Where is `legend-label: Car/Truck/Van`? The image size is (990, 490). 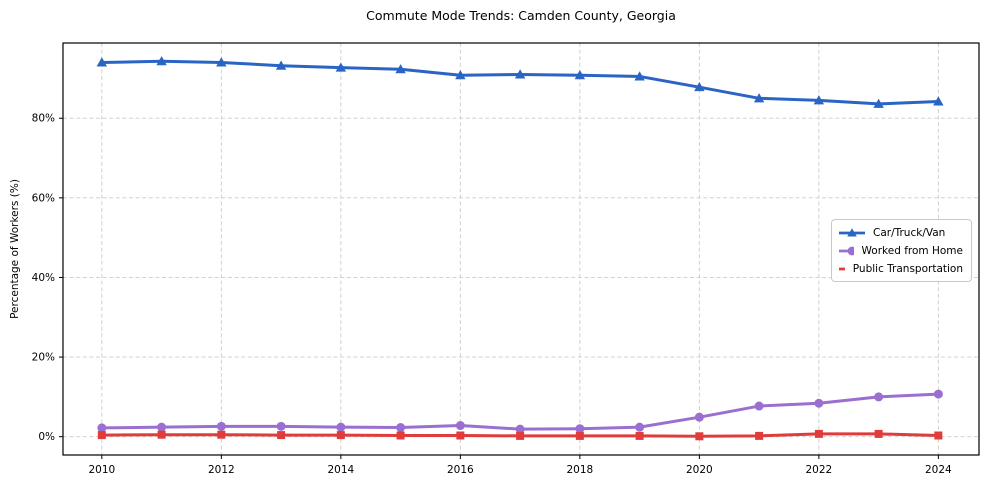
legend-label: Car/Truck/Van is located at coordinates (909, 232).